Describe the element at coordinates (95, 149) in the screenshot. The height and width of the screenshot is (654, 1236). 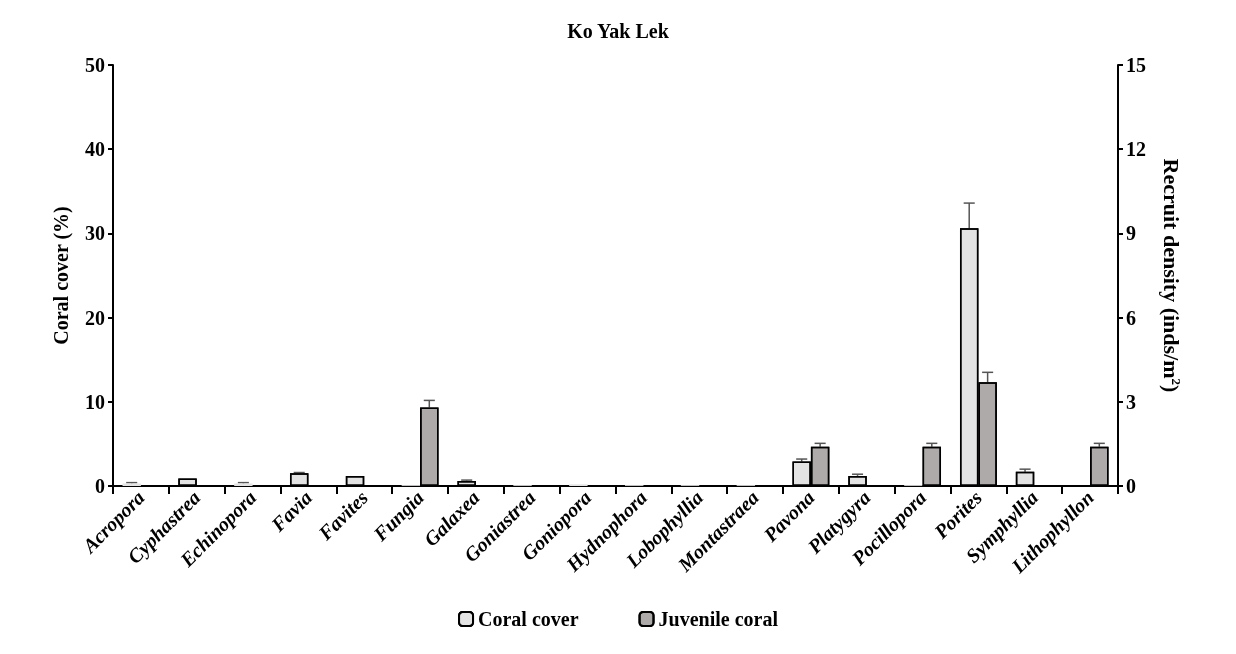
I see `y-tick-label: 40` at that location.